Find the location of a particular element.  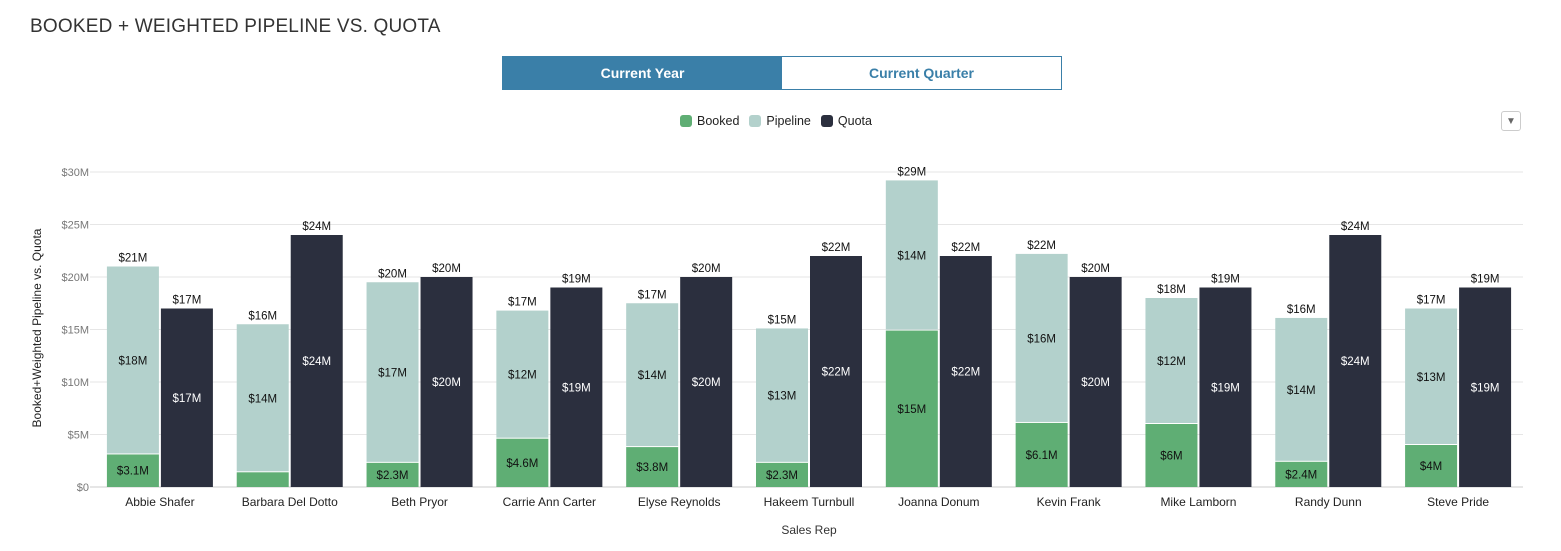

booked-data-label: $3.1M is located at coordinates (133, 472).